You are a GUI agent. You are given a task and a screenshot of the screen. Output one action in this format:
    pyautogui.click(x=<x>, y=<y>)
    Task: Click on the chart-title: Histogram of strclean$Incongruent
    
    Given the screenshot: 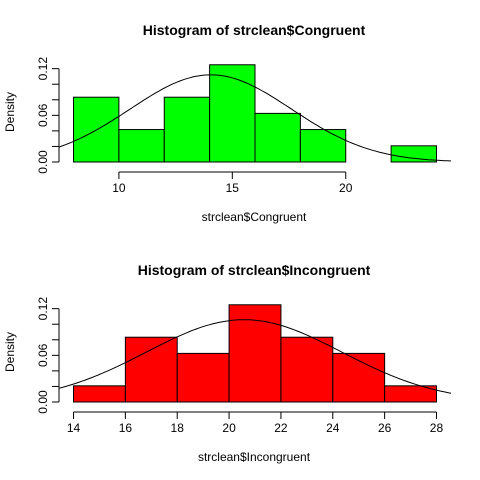 What is the action you would take?
    pyautogui.click(x=254, y=270)
    